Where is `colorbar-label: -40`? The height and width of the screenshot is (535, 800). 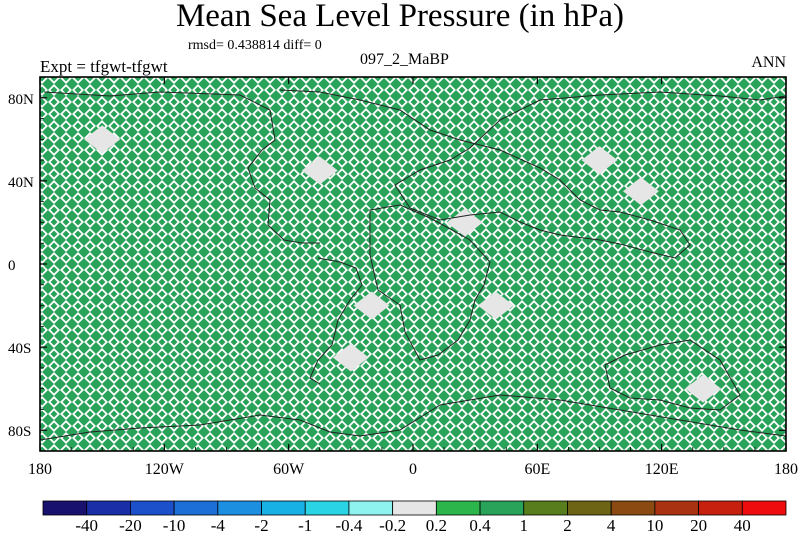 colorbar-label: -40 is located at coordinates (87, 525).